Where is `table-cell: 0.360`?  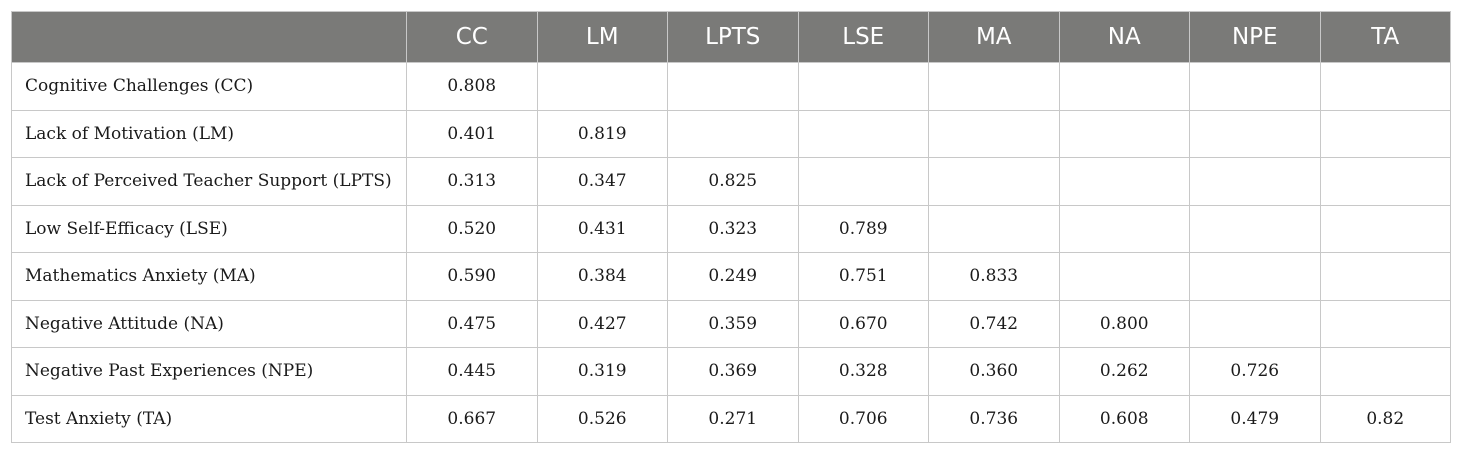
table-cell: 0.360 is located at coordinates (994, 371).